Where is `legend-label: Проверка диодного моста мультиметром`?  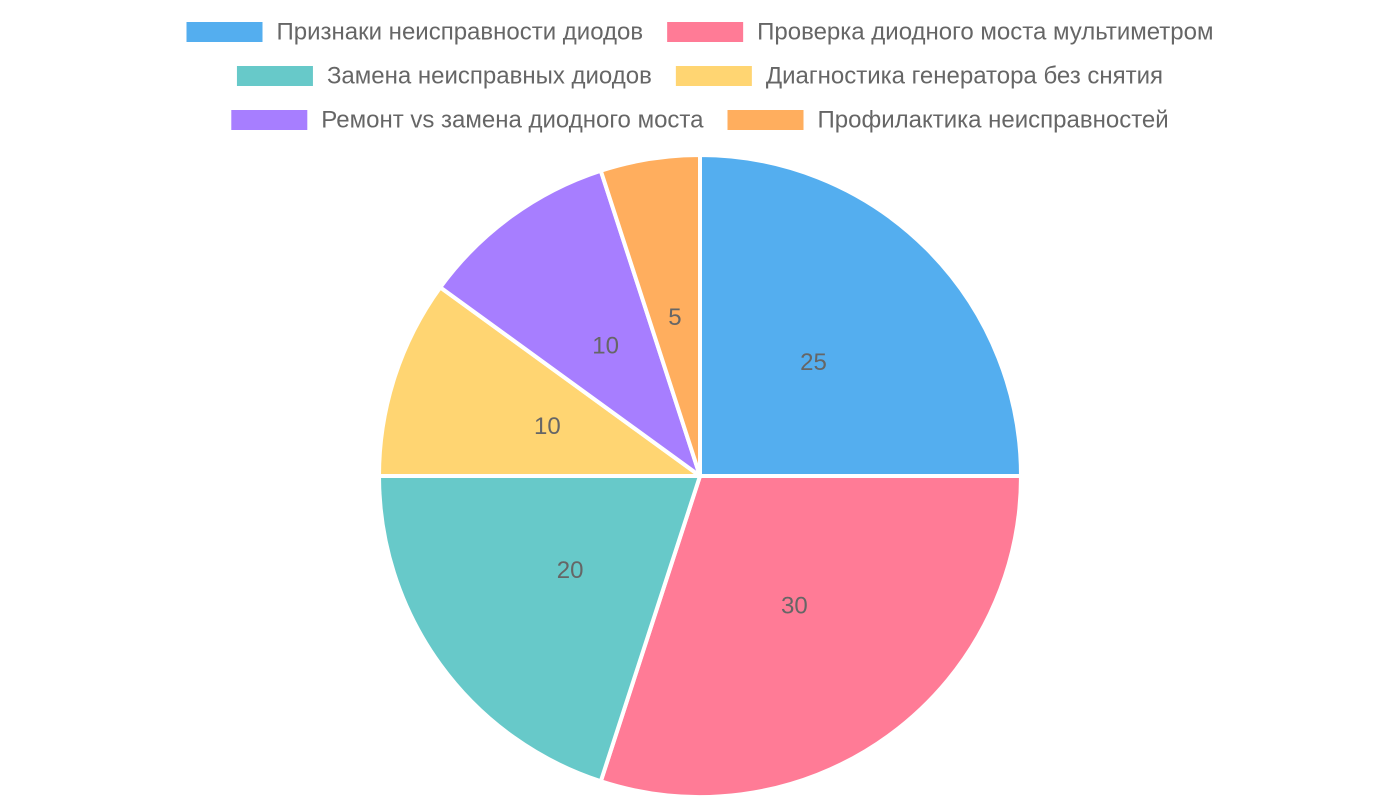
legend-label: Проверка диодного моста мультиметром is located at coordinates (985, 32).